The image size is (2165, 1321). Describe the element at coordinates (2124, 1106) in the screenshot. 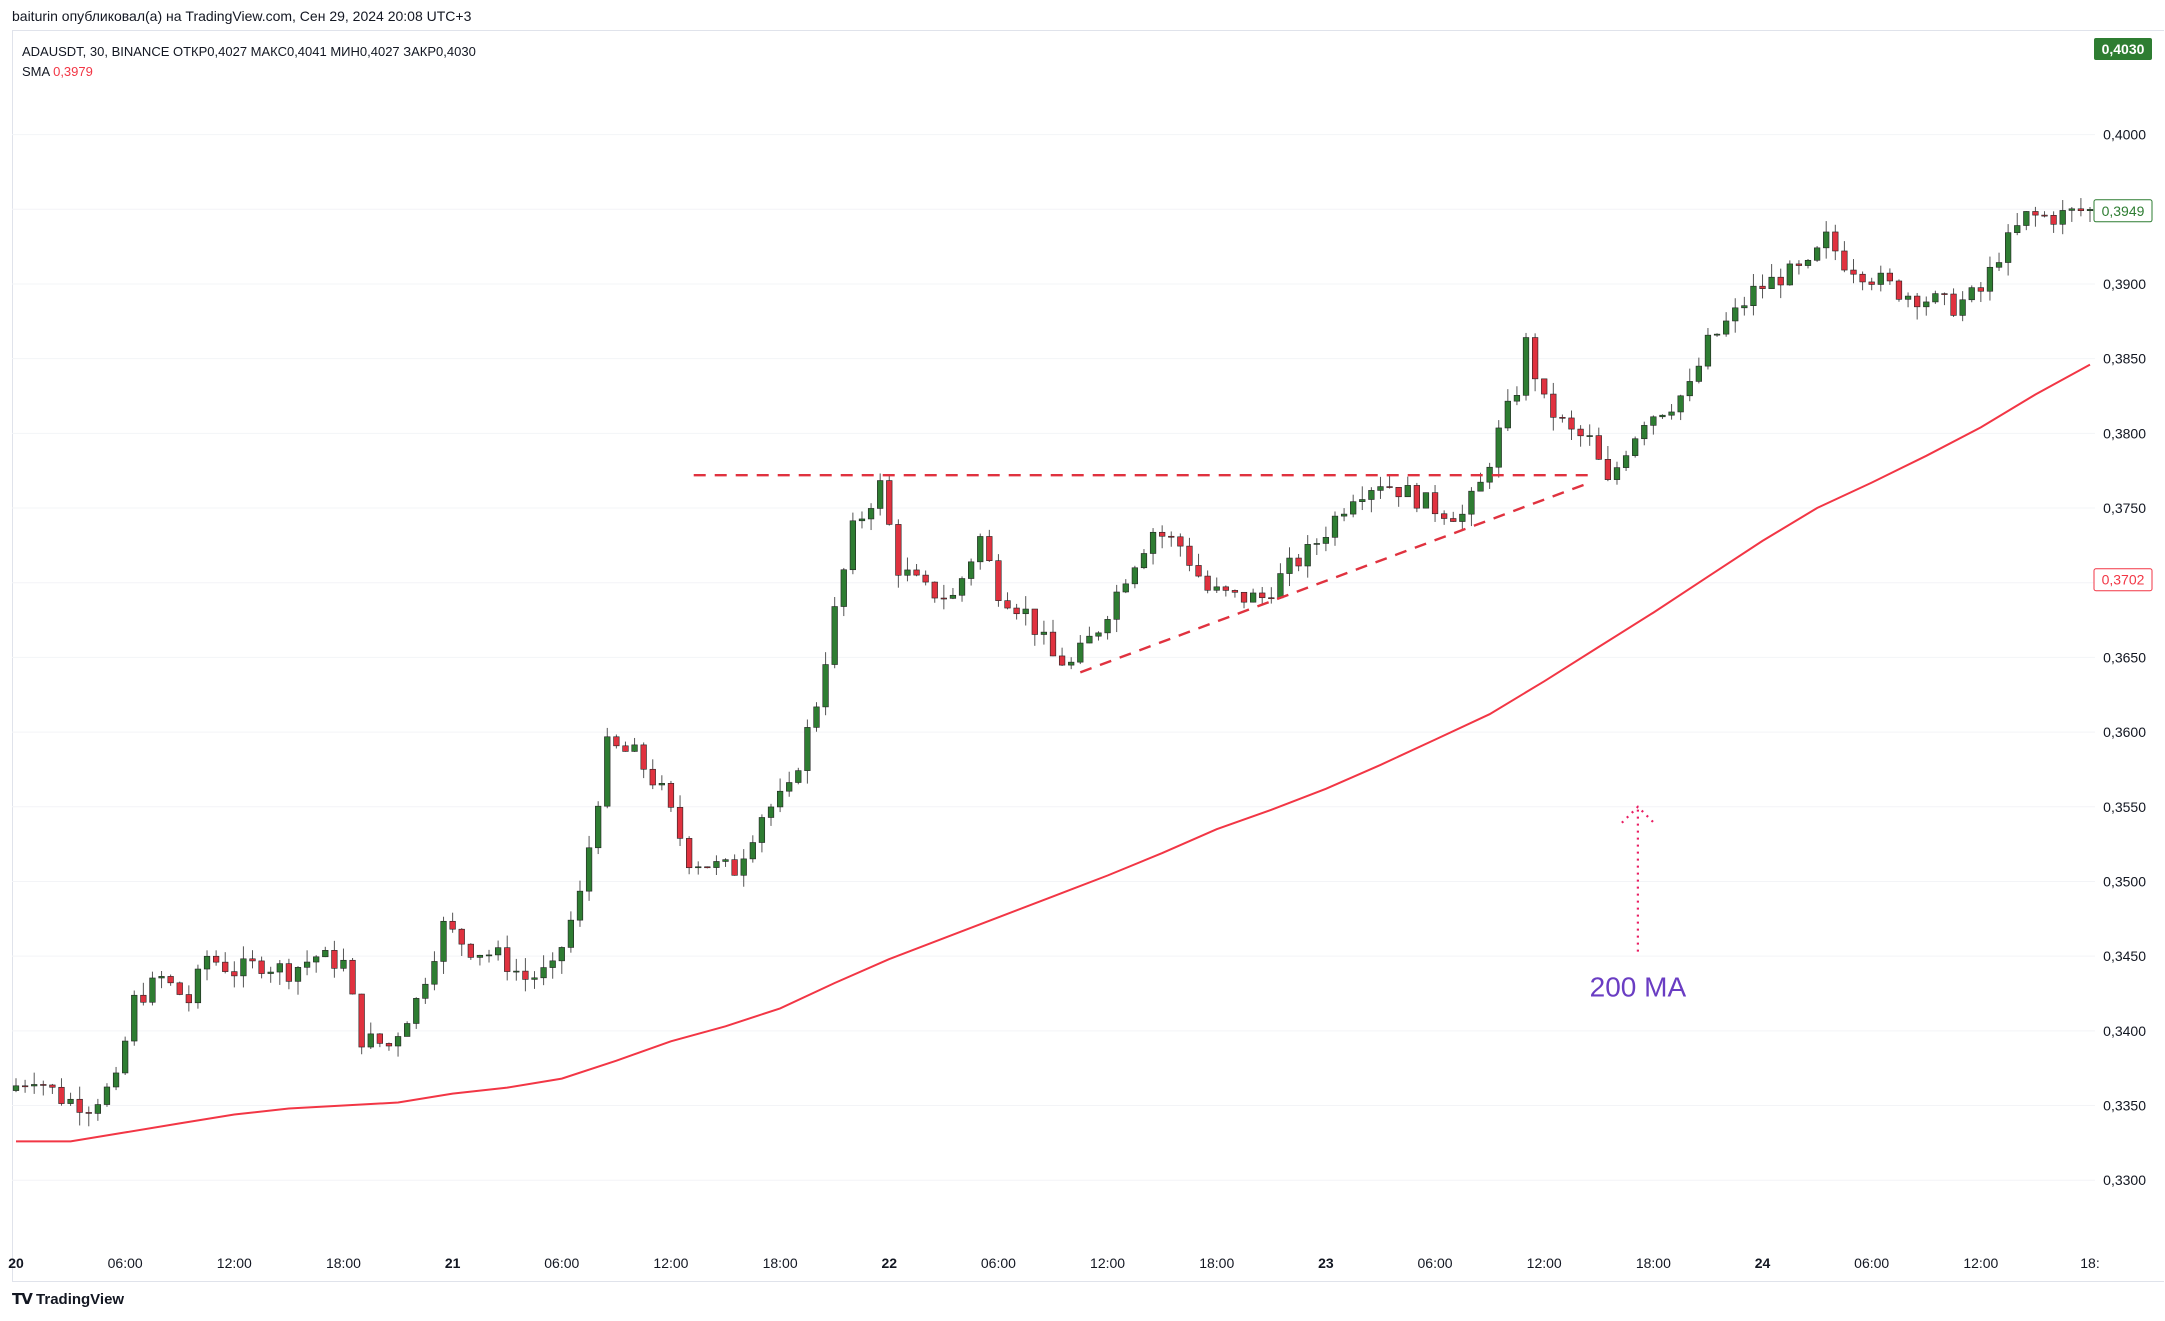

I see `y-tick-label: 0,3350` at that location.